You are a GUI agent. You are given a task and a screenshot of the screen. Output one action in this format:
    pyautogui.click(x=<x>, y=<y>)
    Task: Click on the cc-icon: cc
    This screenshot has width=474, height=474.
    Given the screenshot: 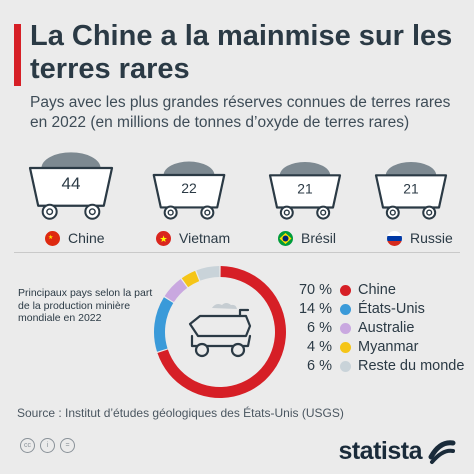 What is the action you would take?
    pyautogui.click(x=27, y=445)
    